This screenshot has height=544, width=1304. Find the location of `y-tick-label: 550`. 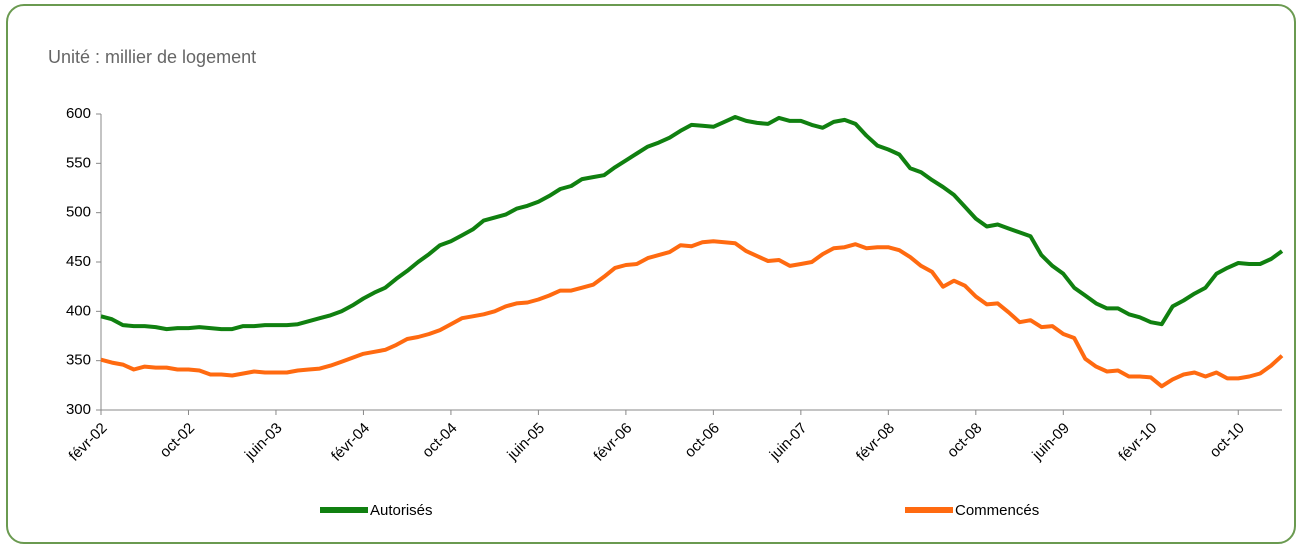

y-tick-label: 550 is located at coordinates (78, 162).